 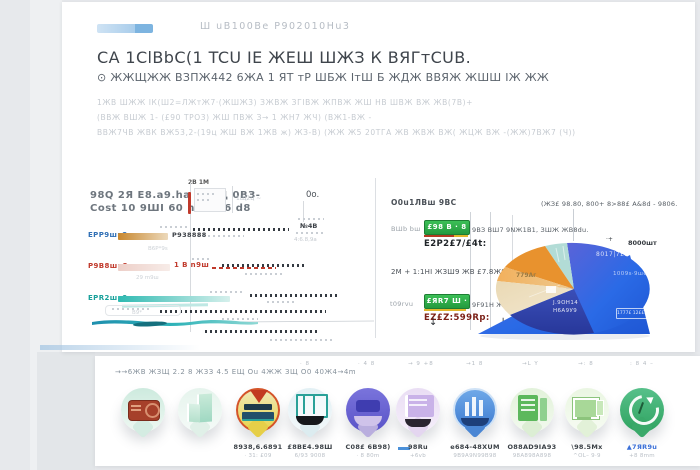 I want to click on icon-label-10: ▲7ЯR9u +8 8mm, so click(x=642, y=451).